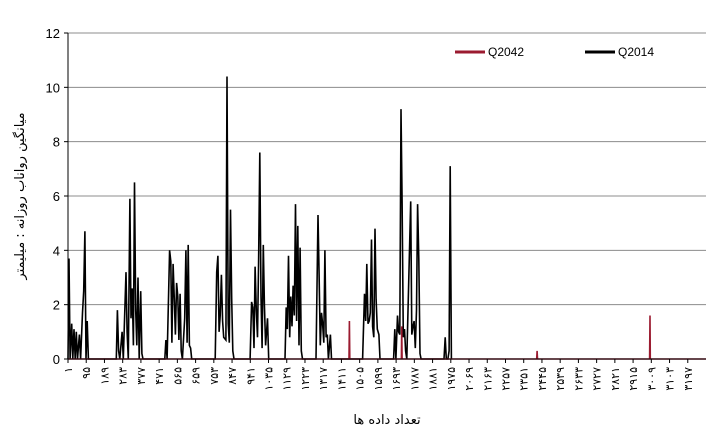 The width and height of the screenshot is (712, 435). I want to click on x-tick-label: ۱۳۱۷, so click(323, 379).